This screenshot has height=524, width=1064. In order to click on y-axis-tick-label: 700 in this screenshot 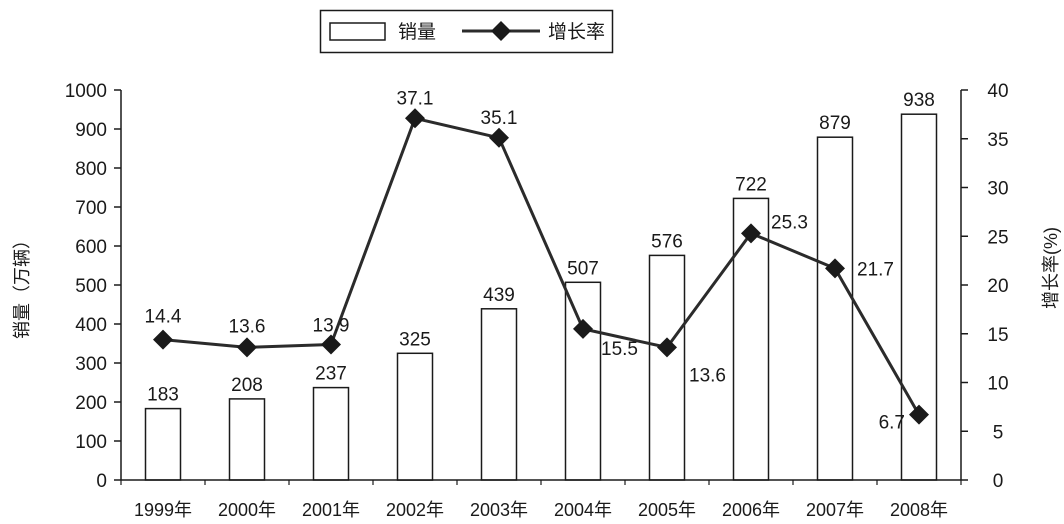, I will do `click(91, 208)`.